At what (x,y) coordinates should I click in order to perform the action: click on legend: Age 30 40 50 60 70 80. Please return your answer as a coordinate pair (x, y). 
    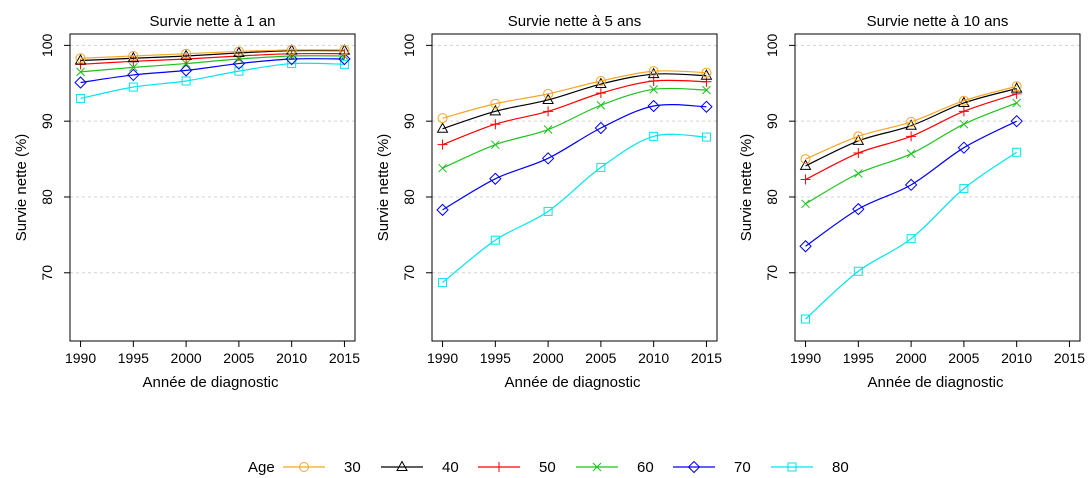
    Looking at the image, I should click on (548, 467).